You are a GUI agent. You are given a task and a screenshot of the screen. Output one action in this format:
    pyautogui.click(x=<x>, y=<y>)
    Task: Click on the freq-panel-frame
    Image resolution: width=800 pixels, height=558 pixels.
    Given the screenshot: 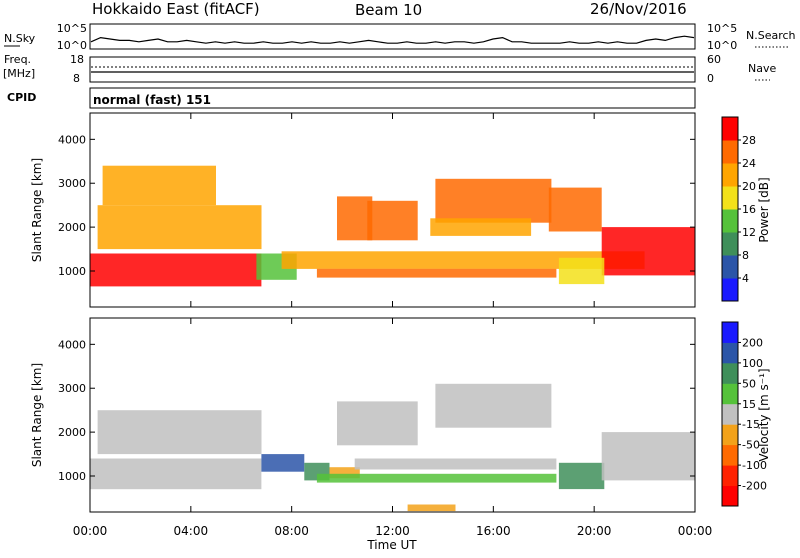 What is the action you would take?
    pyautogui.click(x=392, y=69)
    